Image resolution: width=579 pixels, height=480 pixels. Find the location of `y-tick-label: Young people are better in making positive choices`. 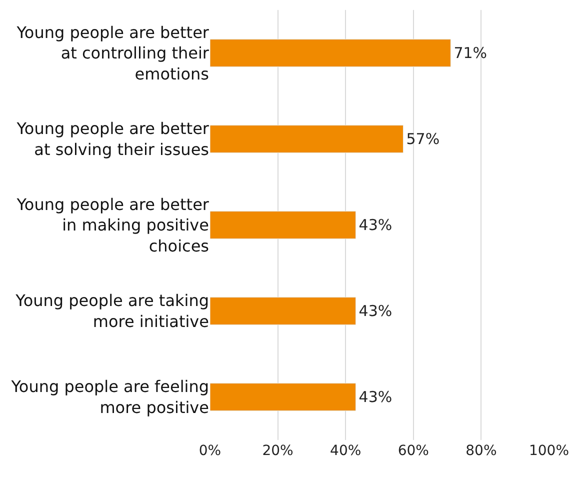

y-tick-label: Young people are better in making positive choices is located at coordinates (113, 225).